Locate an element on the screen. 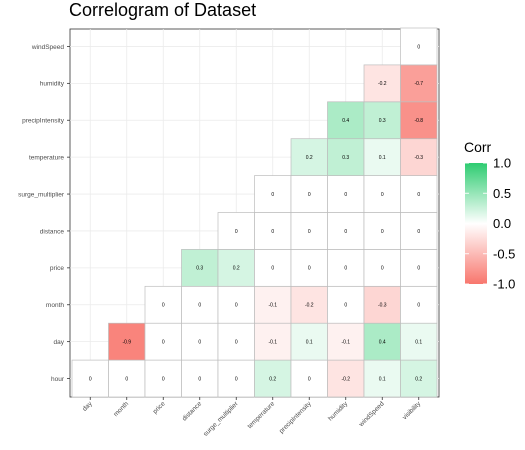  legend-title: Corr is located at coordinates (478, 147).